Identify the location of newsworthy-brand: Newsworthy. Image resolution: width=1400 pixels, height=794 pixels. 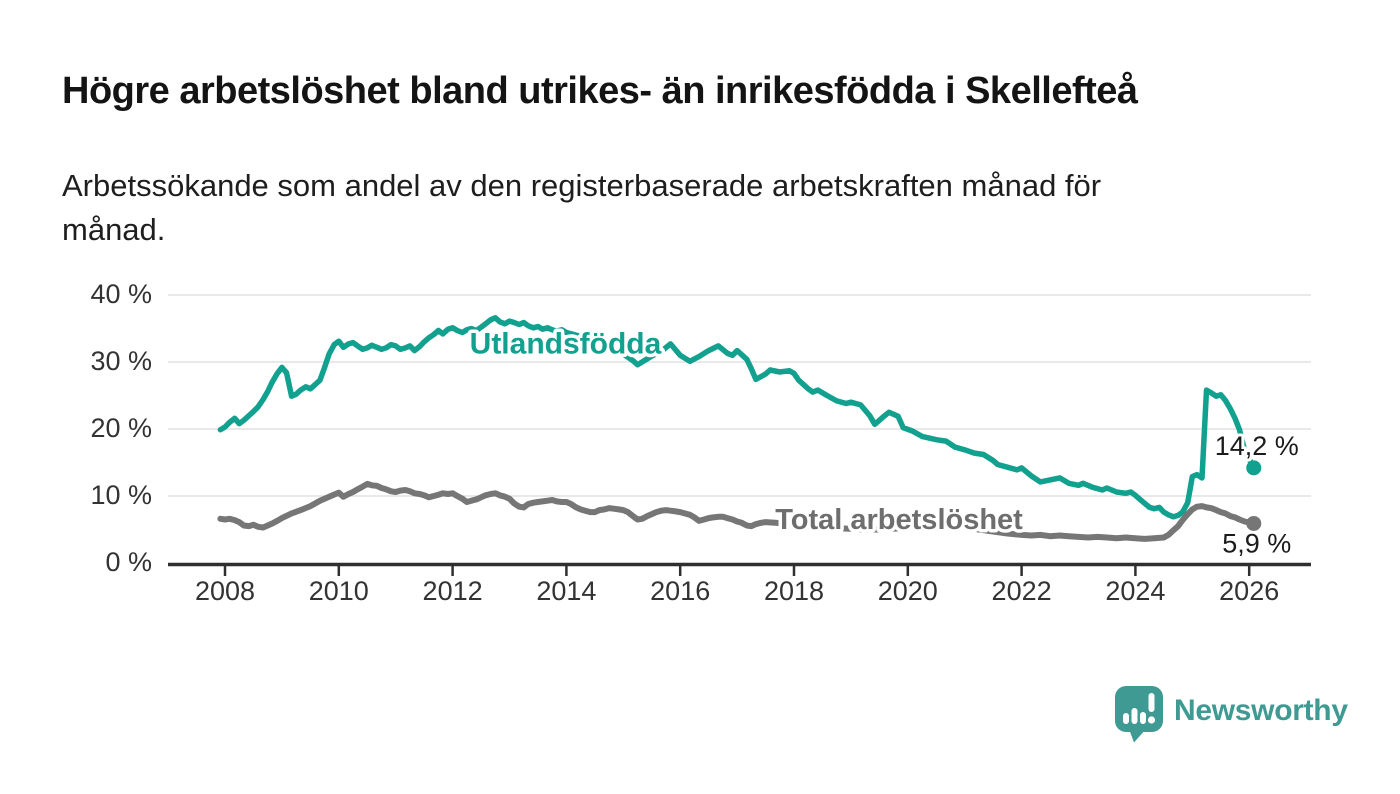
(1231, 714).